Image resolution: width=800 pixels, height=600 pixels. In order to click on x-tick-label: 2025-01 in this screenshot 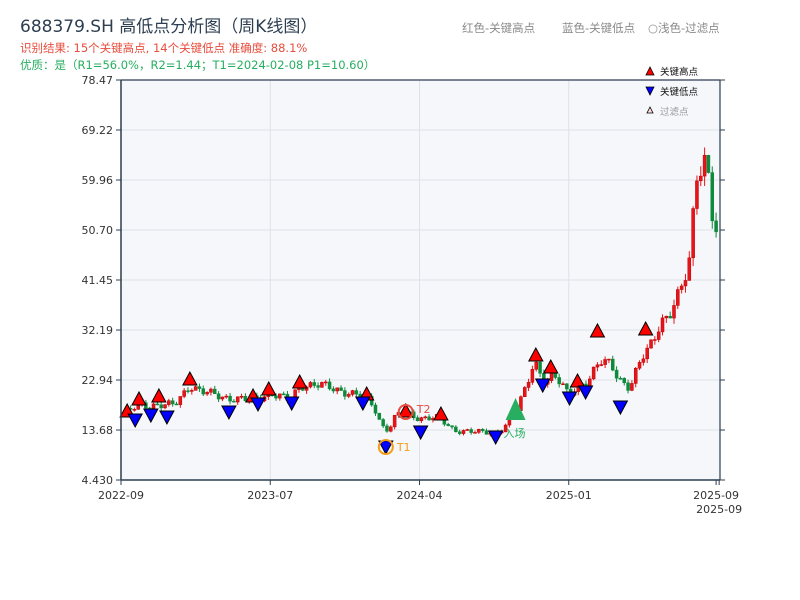, I will do `click(569, 495)`.